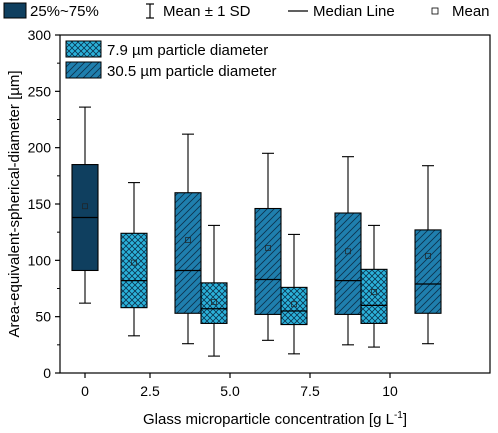 Image resolution: width=498 pixels, height=433 pixels. I want to click on legend-whisker-symbol, so click(150, 11).